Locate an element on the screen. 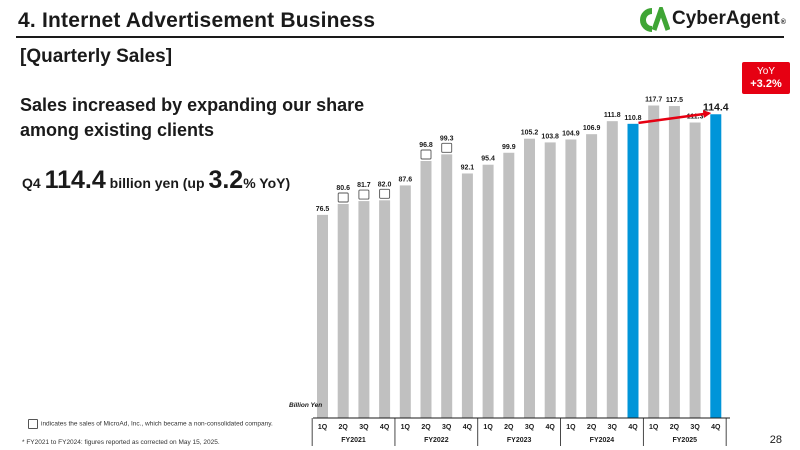 This screenshot has width=800, height=450. data-label-6: 99.3 is located at coordinates (447, 138).